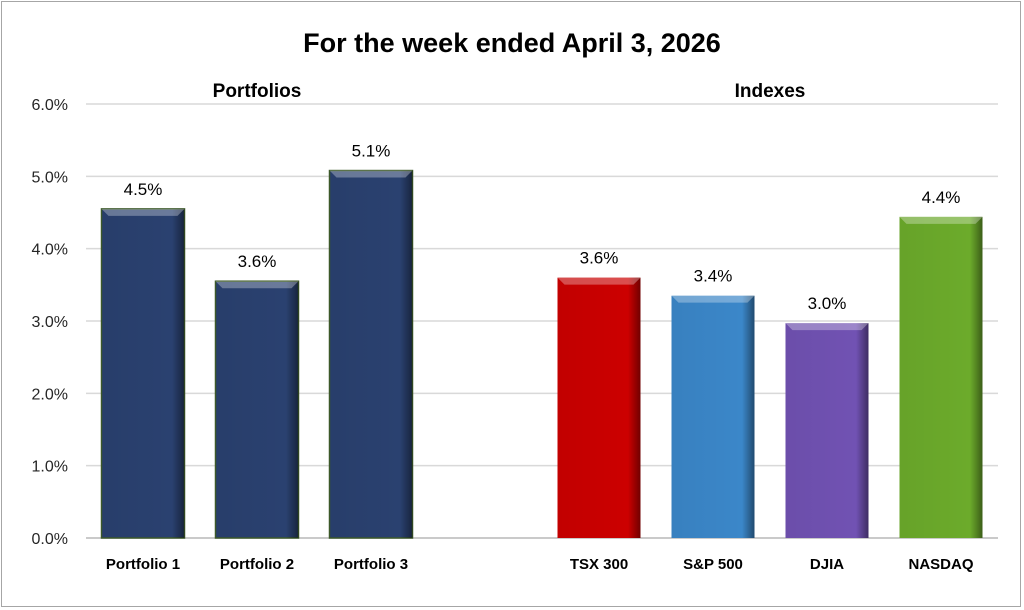 The width and height of the screenshot is (1024, 610). I want to click on x-tick-label: DJIA, so click(827, 564).